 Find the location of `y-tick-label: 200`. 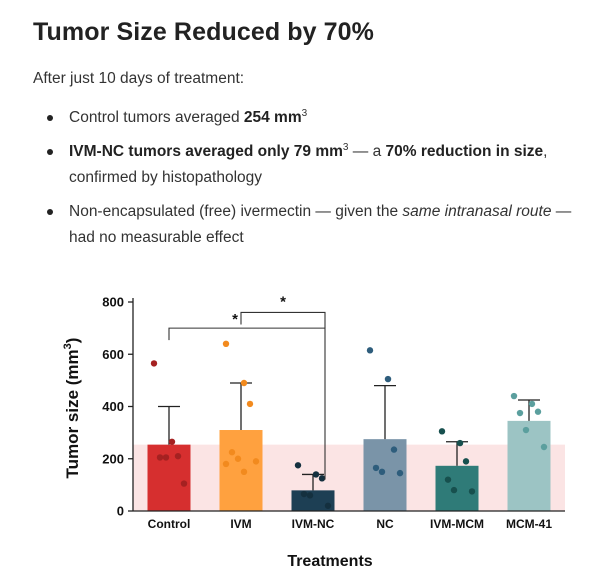

y-tick-label: 200 is located at coordinates (113, 458).